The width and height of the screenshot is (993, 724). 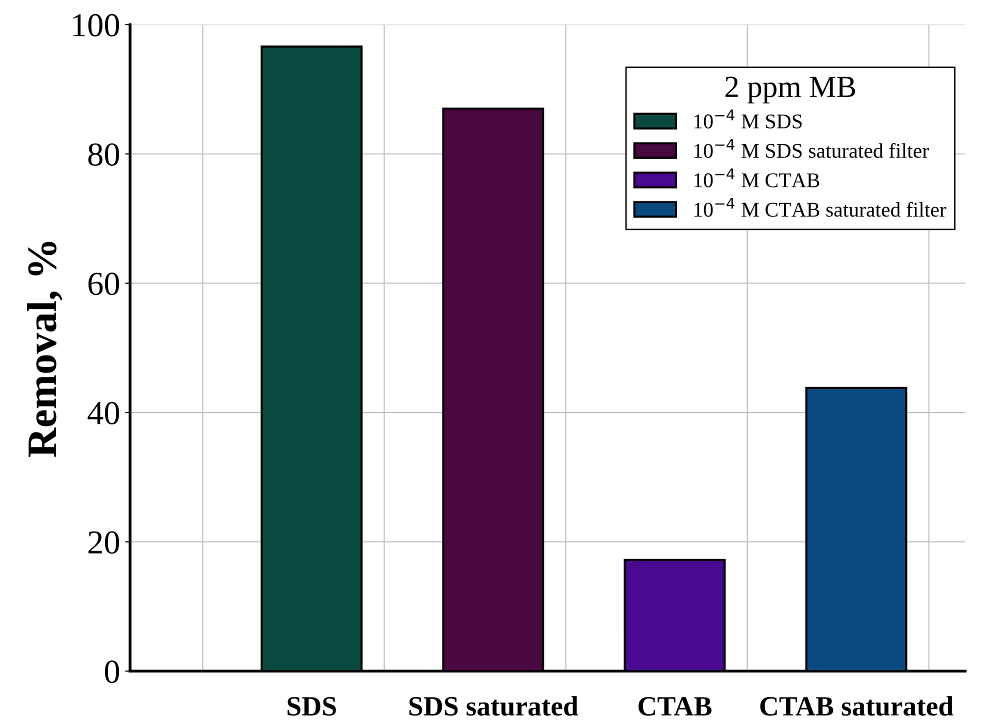 What do you see at coordinates (811, 148) in the screenshot?
I see `legend-label: 10$^{−4}$ M SDS saturated filter` at bounding box center [811, 148].